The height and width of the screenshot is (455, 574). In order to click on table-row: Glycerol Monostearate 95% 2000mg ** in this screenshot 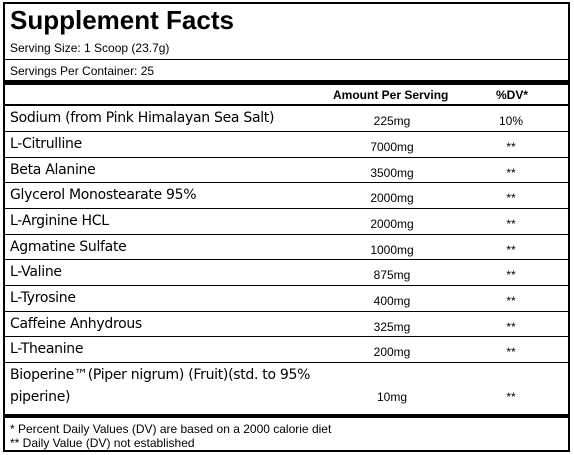, I will do `click(286, 196)`.